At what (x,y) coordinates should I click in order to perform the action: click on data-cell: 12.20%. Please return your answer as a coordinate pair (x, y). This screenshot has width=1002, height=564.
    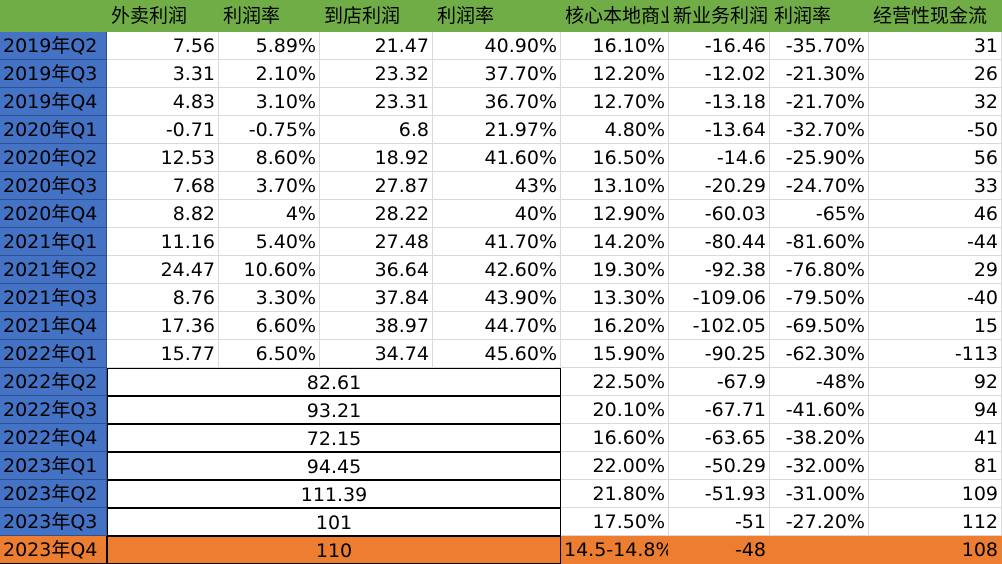
    Looking at the image, I should click on (615, 74).